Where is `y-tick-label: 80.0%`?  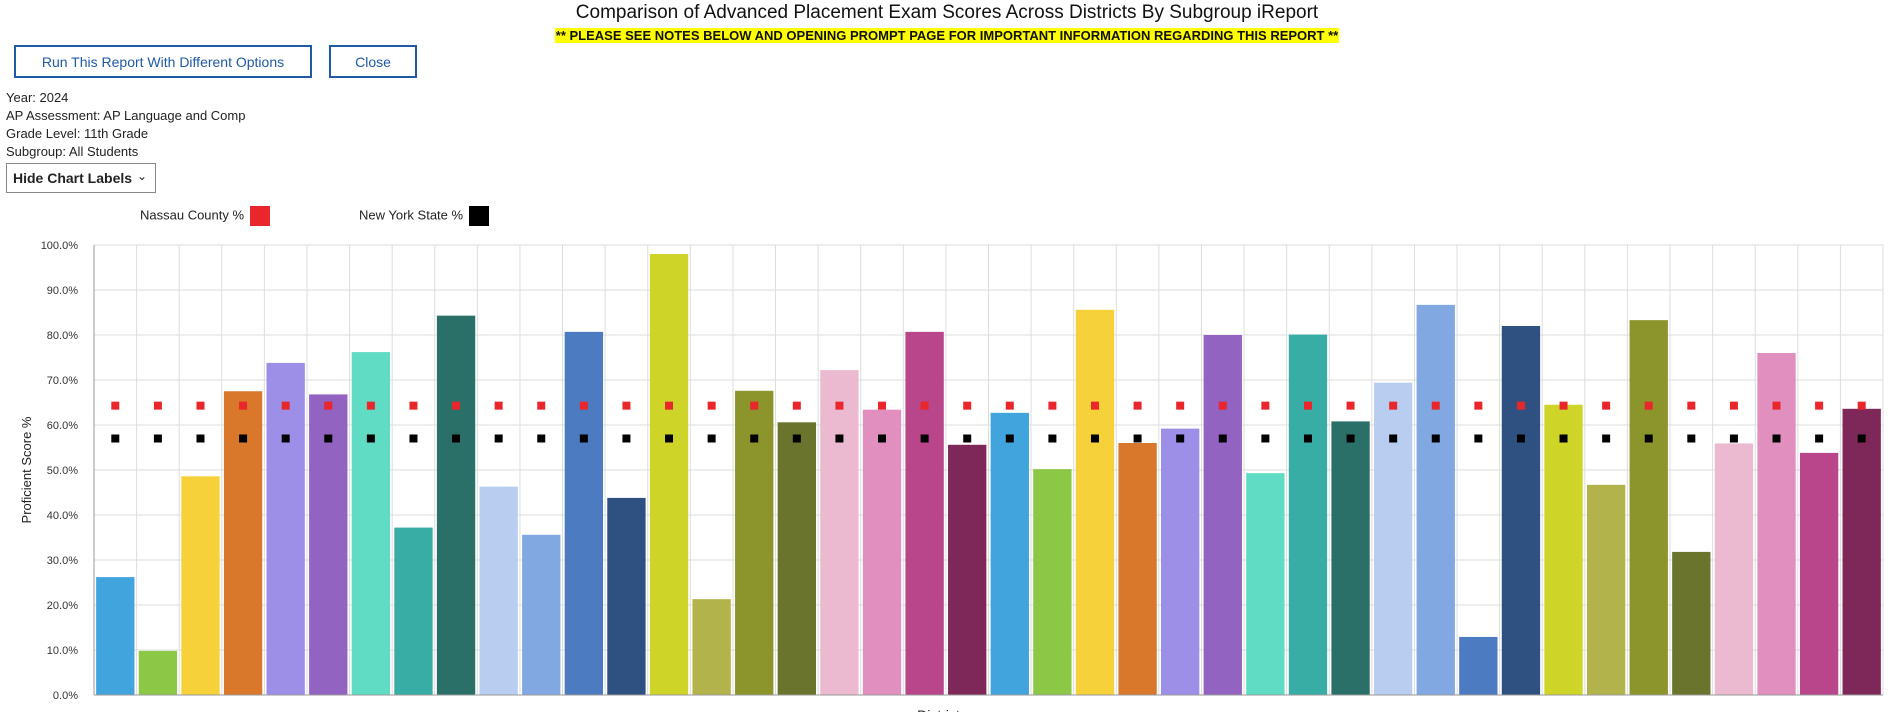 y-tick-label: 80.0% is located at coordinates (62, 336).